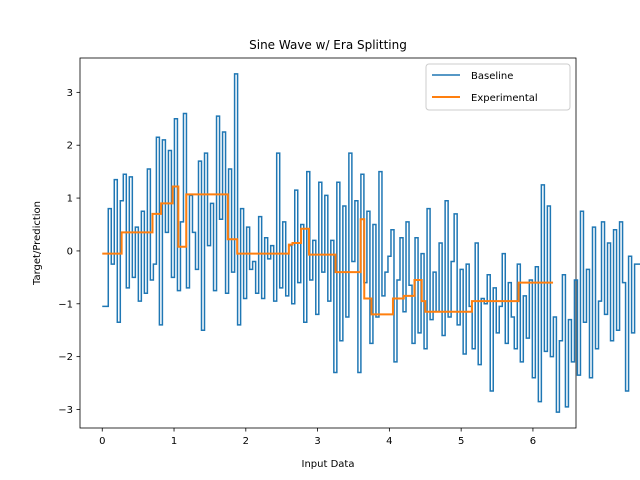  I want to click on x-axis: 0 1 2 3 4 5 6, so click(317, 437).